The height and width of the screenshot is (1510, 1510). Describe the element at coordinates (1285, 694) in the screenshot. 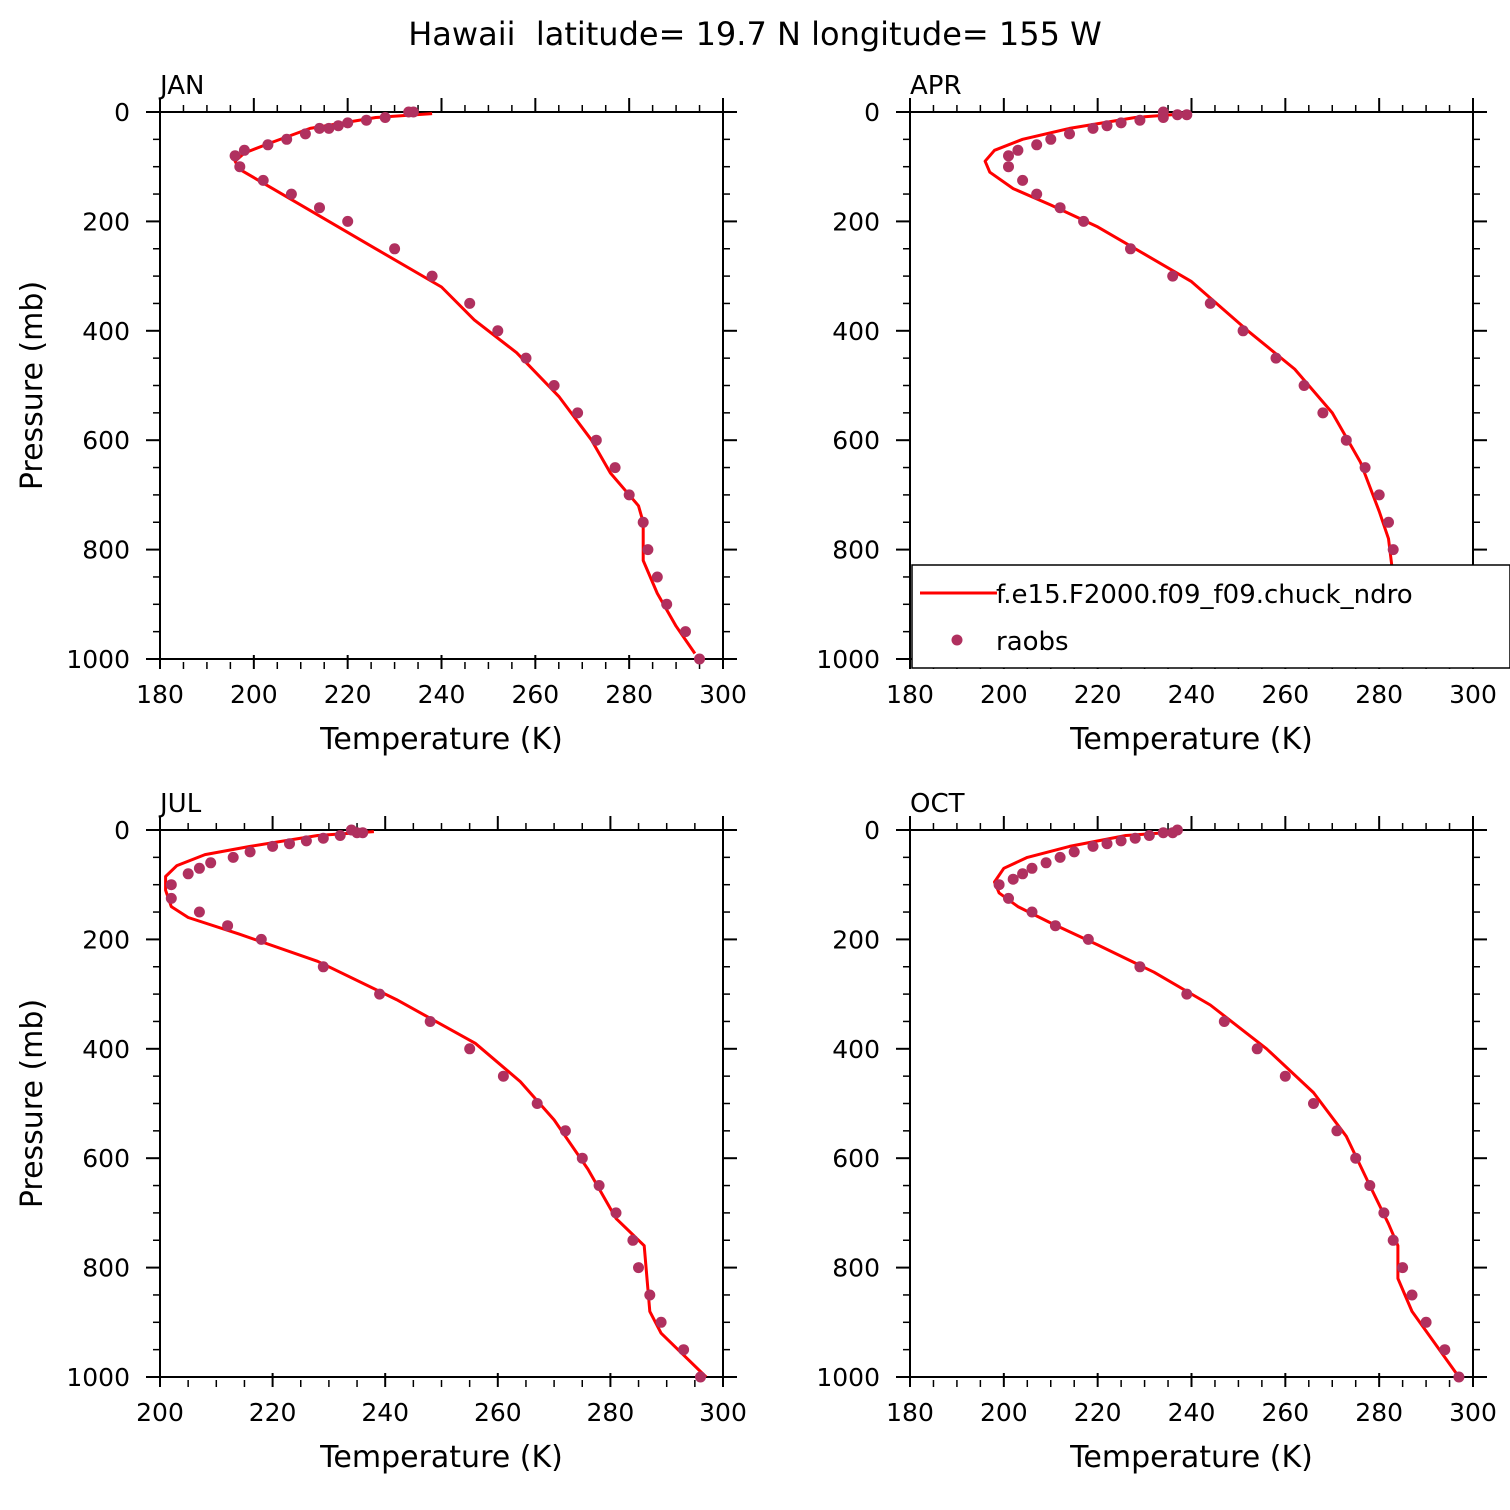

I see `panel-apr-xtick-label: 260` at that location.